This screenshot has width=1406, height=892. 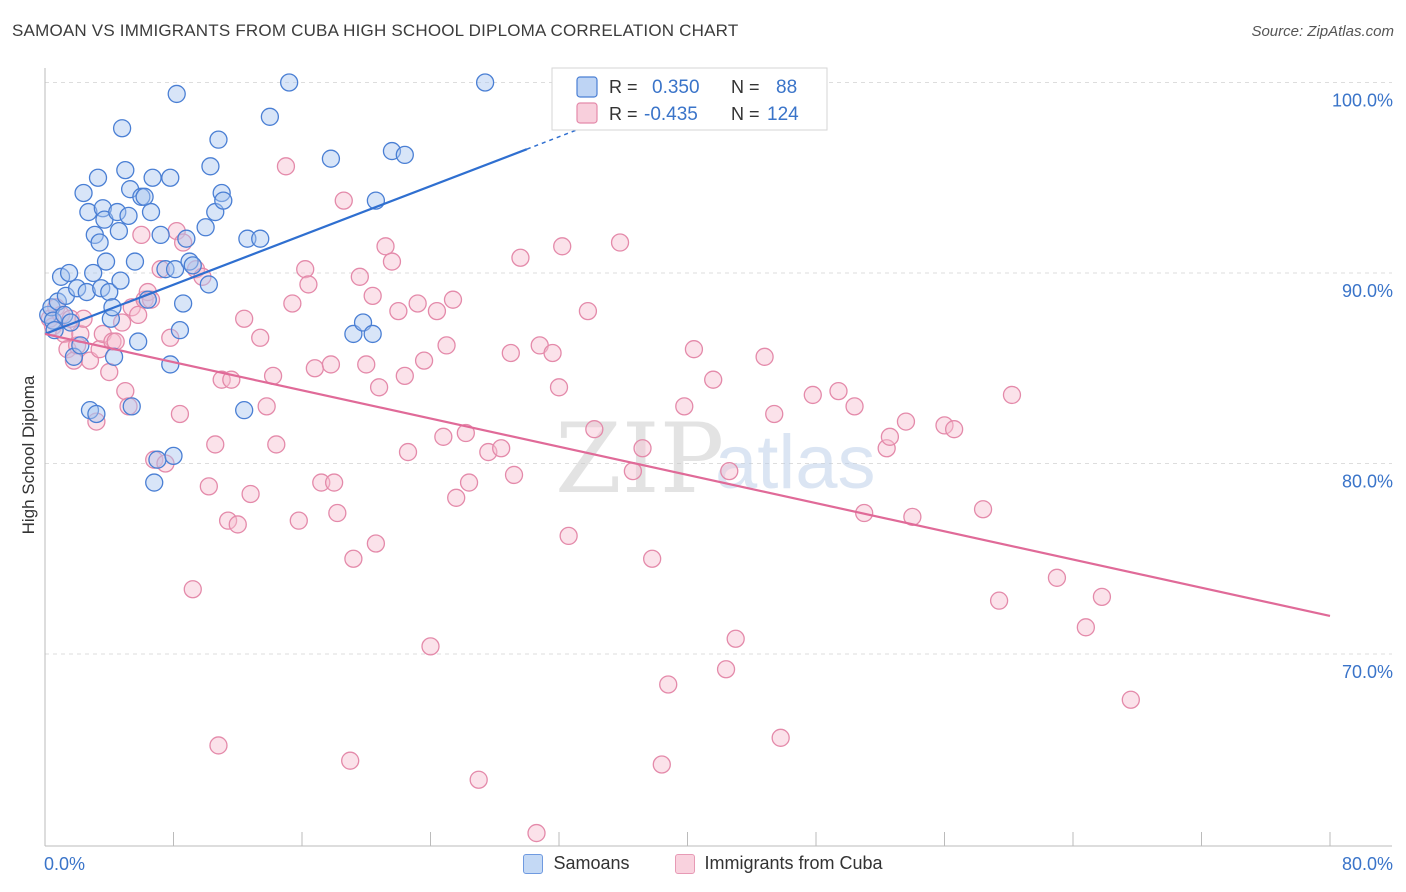 What do you see at coordinates (576, 863) in the screenshot?
I see `legend-item-samoans: Samoans` at bounding box center [576, 863].